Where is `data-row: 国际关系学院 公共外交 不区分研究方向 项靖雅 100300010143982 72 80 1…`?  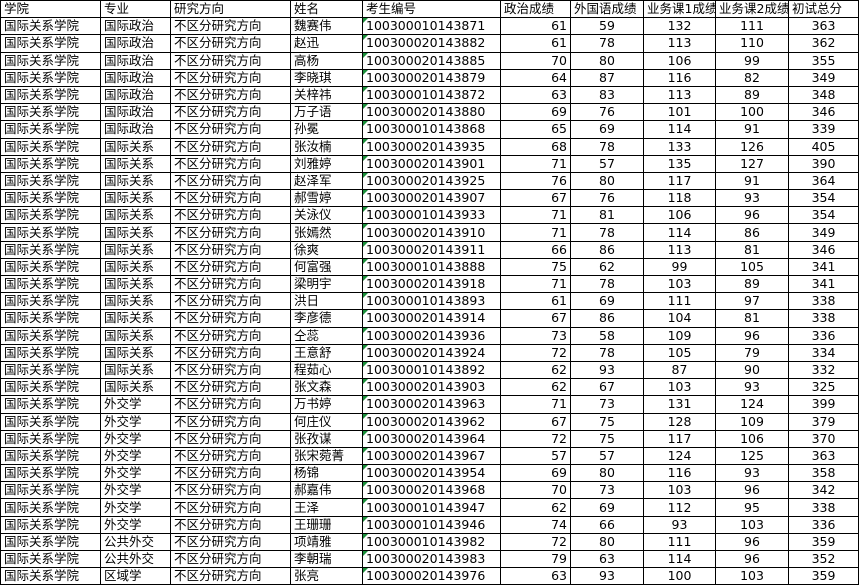 data-row: 国际关系学院 公共外交 不区分研究方向 项靖雅 100300010143982 72 80 1… is located at coordinates (429, 542).